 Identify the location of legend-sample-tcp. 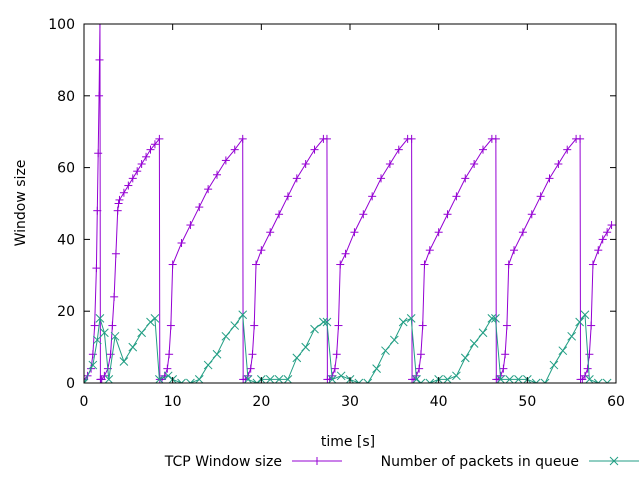
(317, 461).